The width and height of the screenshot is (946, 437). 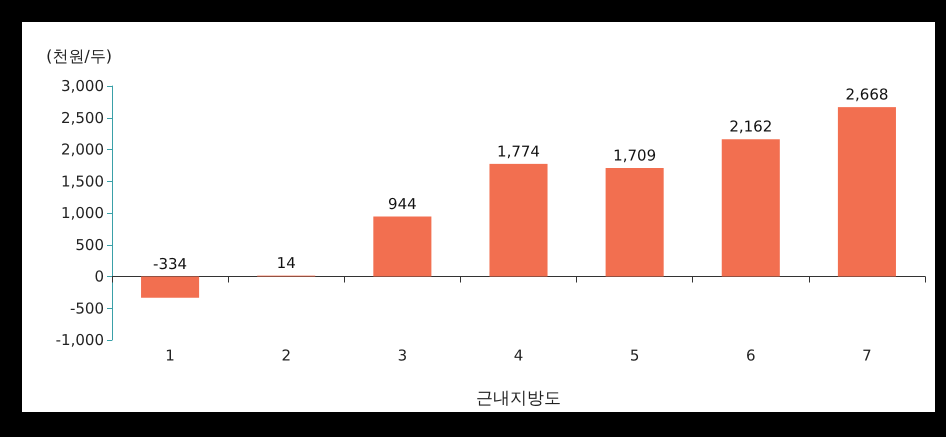 I want to click on y-tick-label: -500, so click(x=87, y=308).